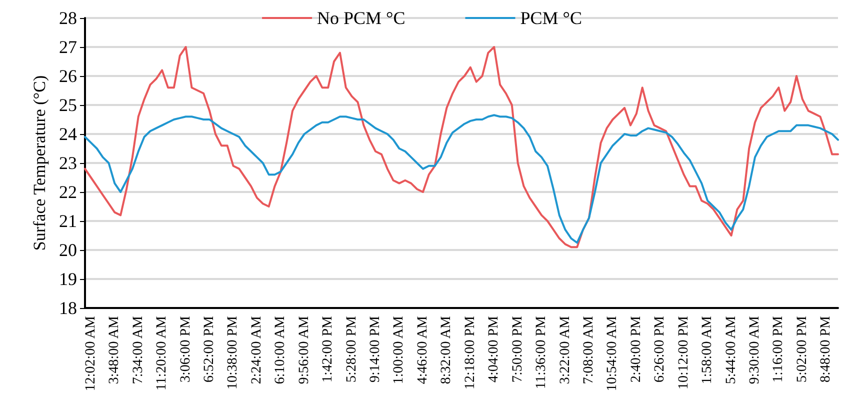 The height and width of the screenshot is (414, 844). Describe the element at coordinates (352, 349) in the screenshot. I see `x-tick-label: 5:28:00 PM` at that location.